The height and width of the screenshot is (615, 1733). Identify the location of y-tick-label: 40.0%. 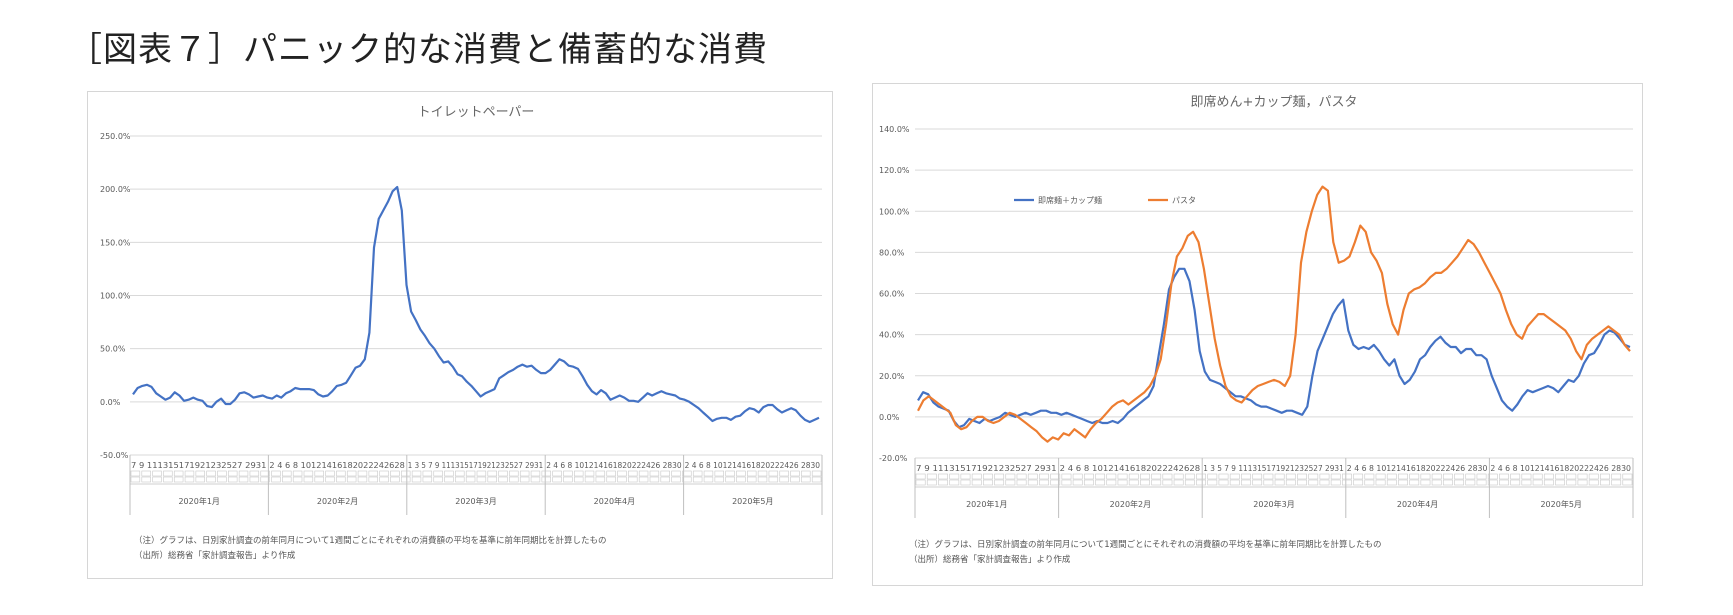
(892, 335).